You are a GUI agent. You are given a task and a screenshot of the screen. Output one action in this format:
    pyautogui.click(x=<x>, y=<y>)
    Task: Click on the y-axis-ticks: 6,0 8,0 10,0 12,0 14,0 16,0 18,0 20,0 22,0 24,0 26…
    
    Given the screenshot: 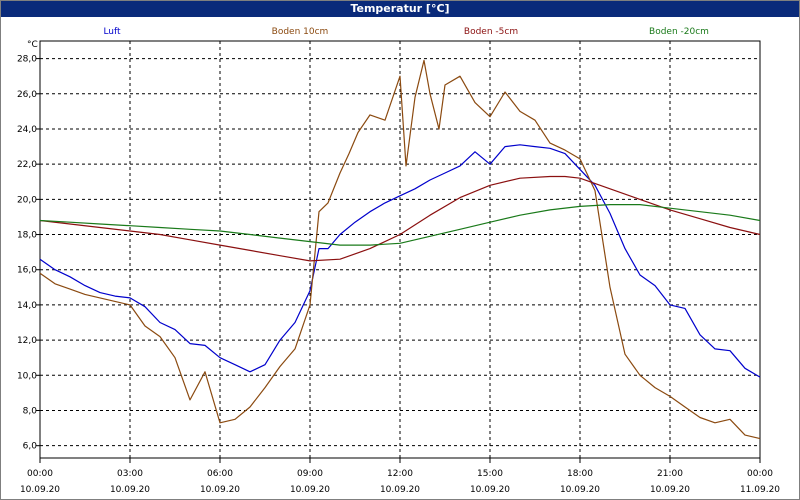 What is the action you would take?
    pyautogui.click(x=28, y=253)
    